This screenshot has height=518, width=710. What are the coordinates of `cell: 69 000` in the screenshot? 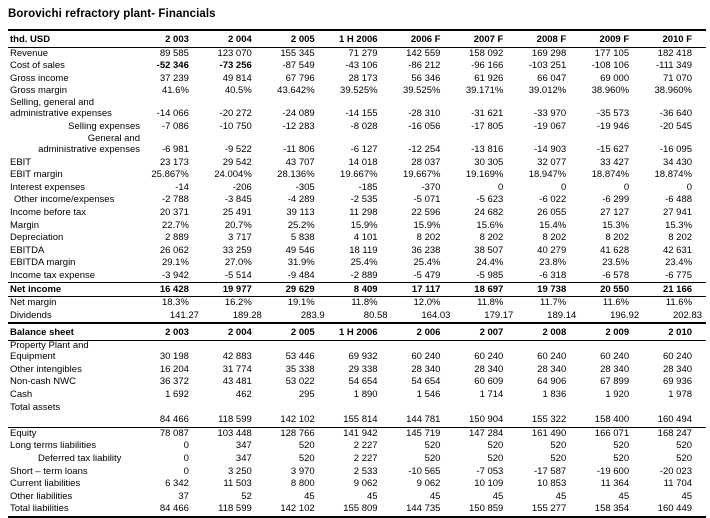 It's located at (615, 78).